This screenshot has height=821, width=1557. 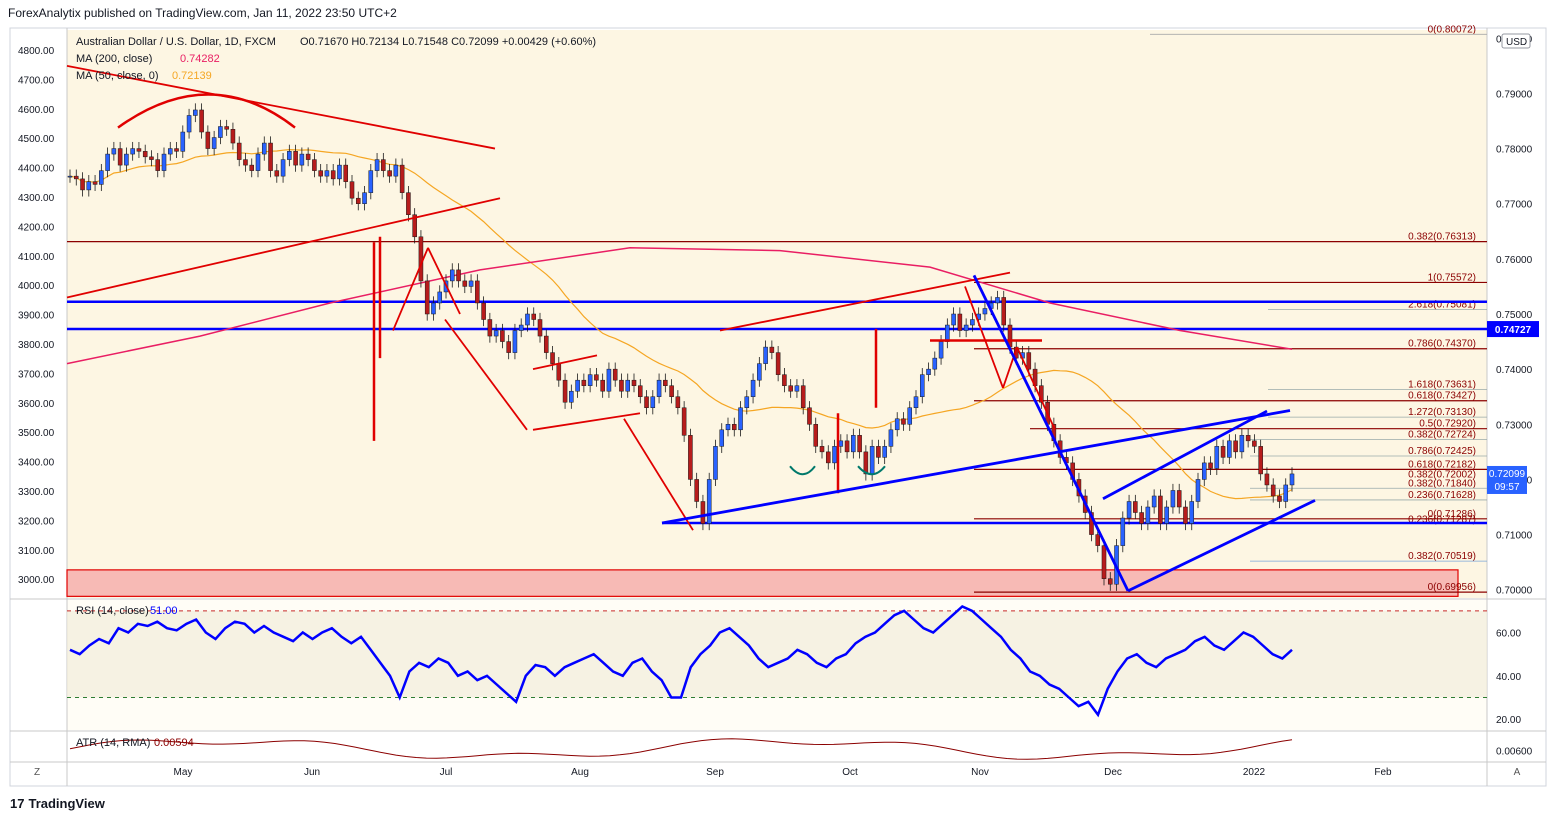 What do you see at coordinates (1452, 514) in the screenshot?
I see `fib-level-label: 0(0.71286)` at bounding box center [1452, 514].